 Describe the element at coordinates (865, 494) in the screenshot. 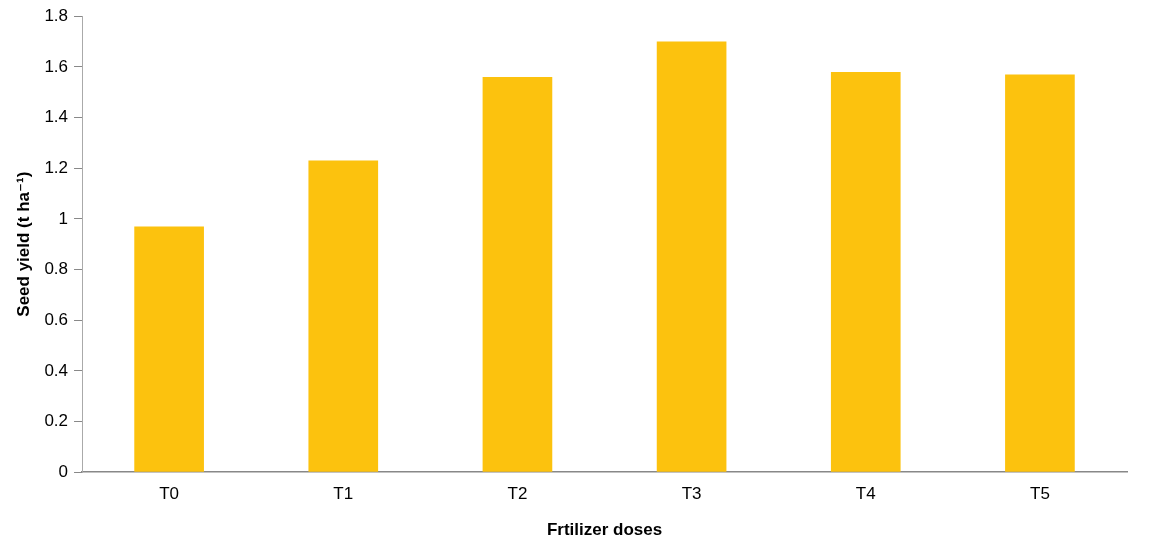

I see `x-tick-label: T4` at that location.